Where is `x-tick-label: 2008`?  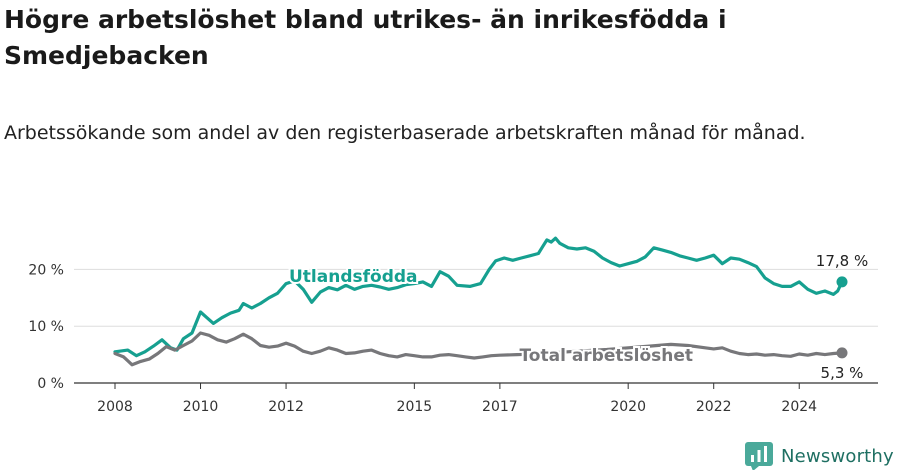
x-tick-label: 2008 is located at coordinates (115, 407).